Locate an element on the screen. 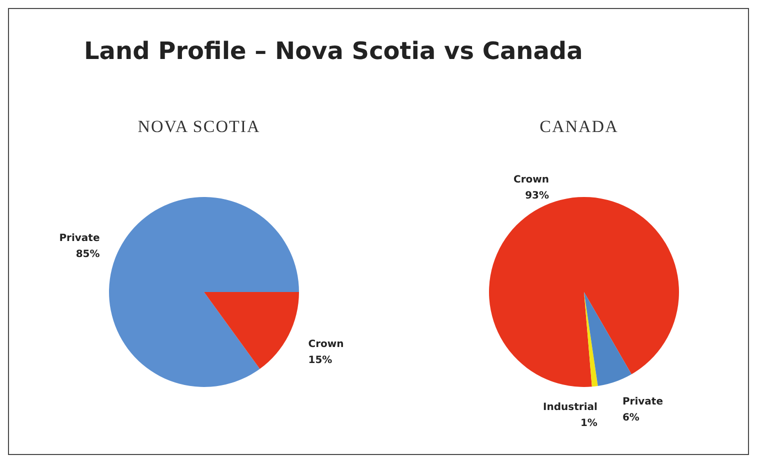 This screenshot has height=463, width=757. data-label: 15% is located at coordinates (320, 360).